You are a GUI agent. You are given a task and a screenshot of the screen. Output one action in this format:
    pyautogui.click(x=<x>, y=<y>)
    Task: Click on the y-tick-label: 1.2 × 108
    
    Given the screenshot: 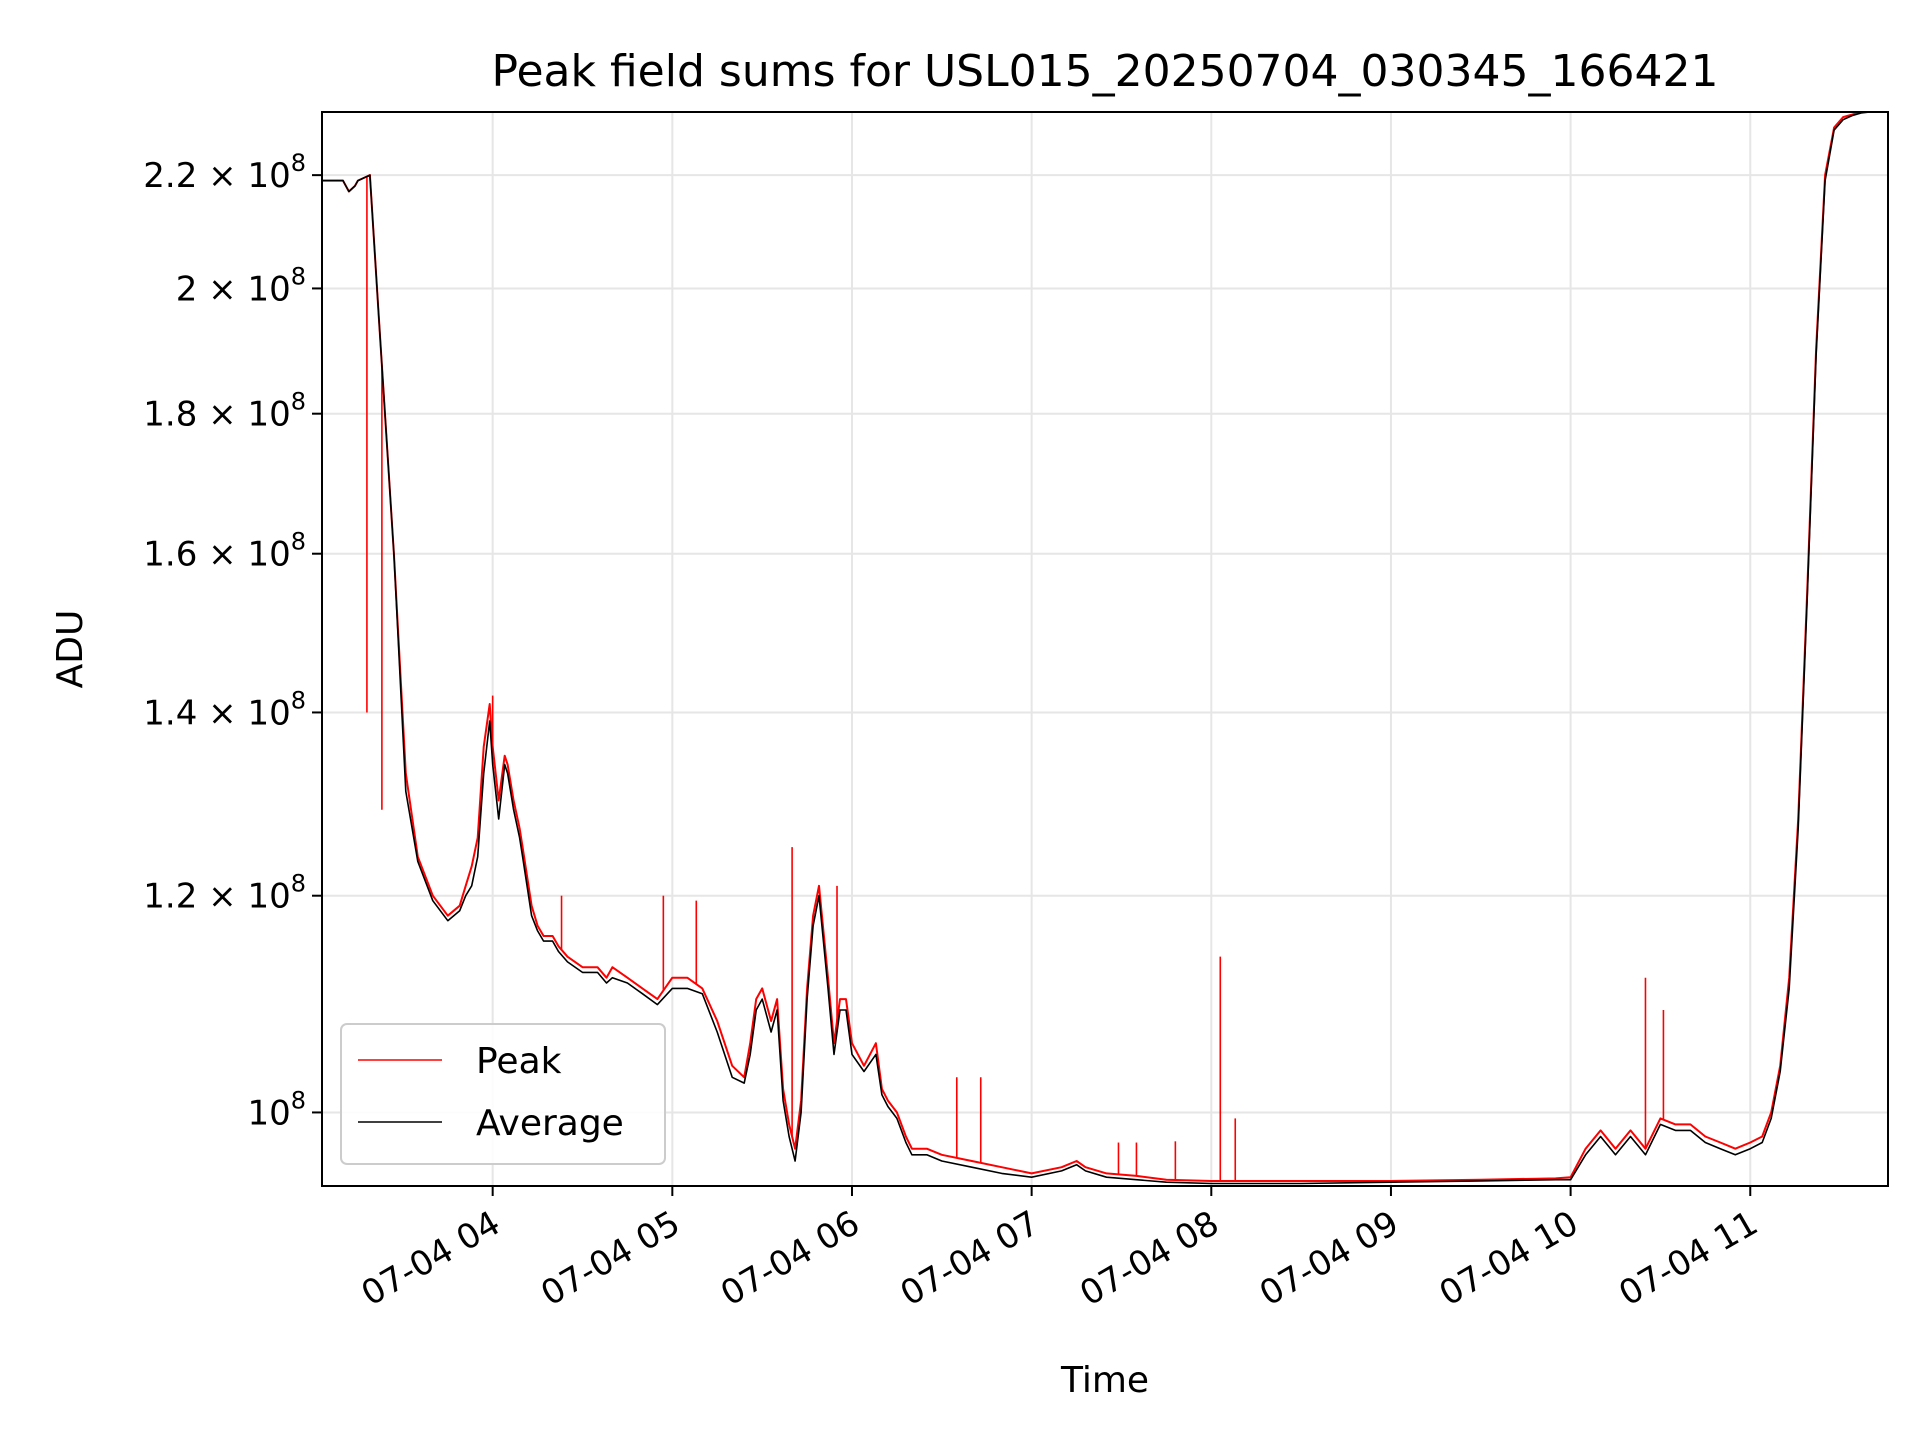 What is the action you would take?
    pyautogui.click(x=224, y=893)
    